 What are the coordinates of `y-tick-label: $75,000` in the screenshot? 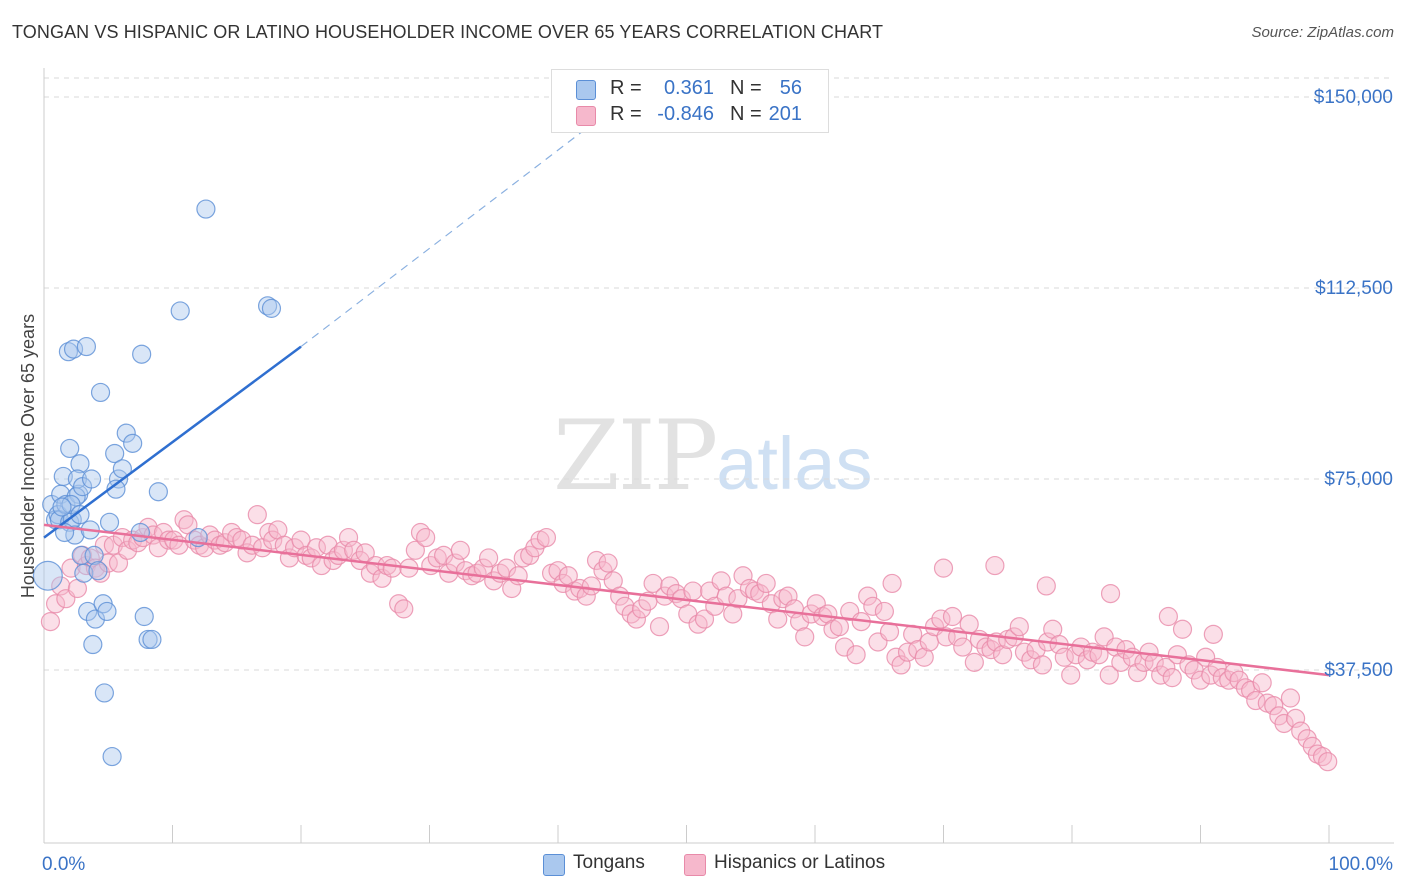 It's located at (1358, 479).